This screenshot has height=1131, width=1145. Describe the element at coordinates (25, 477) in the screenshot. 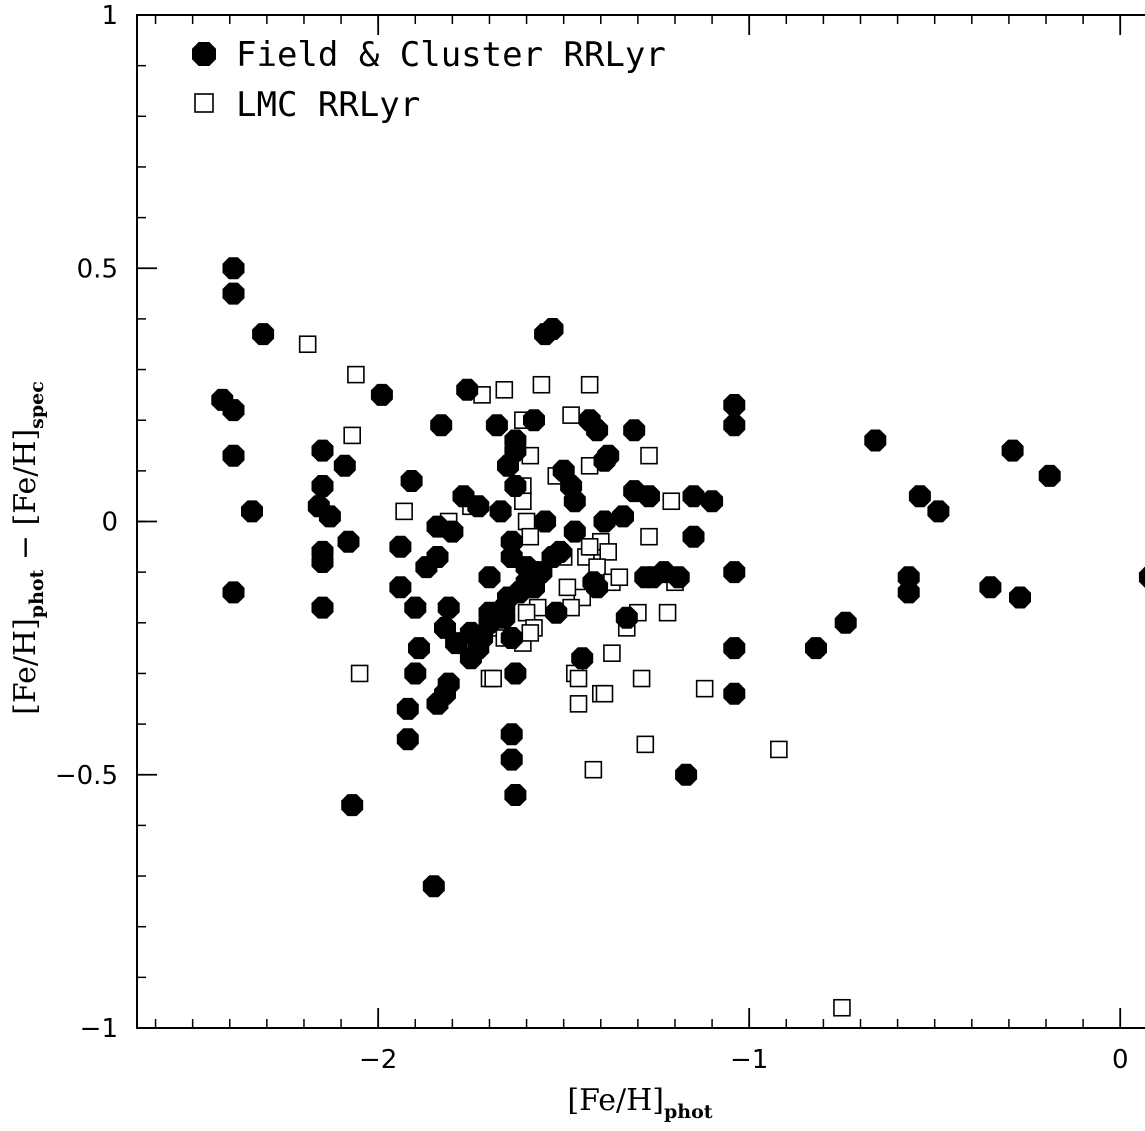

I see `y-axis-title-main2: [Fe/H]` at that location.